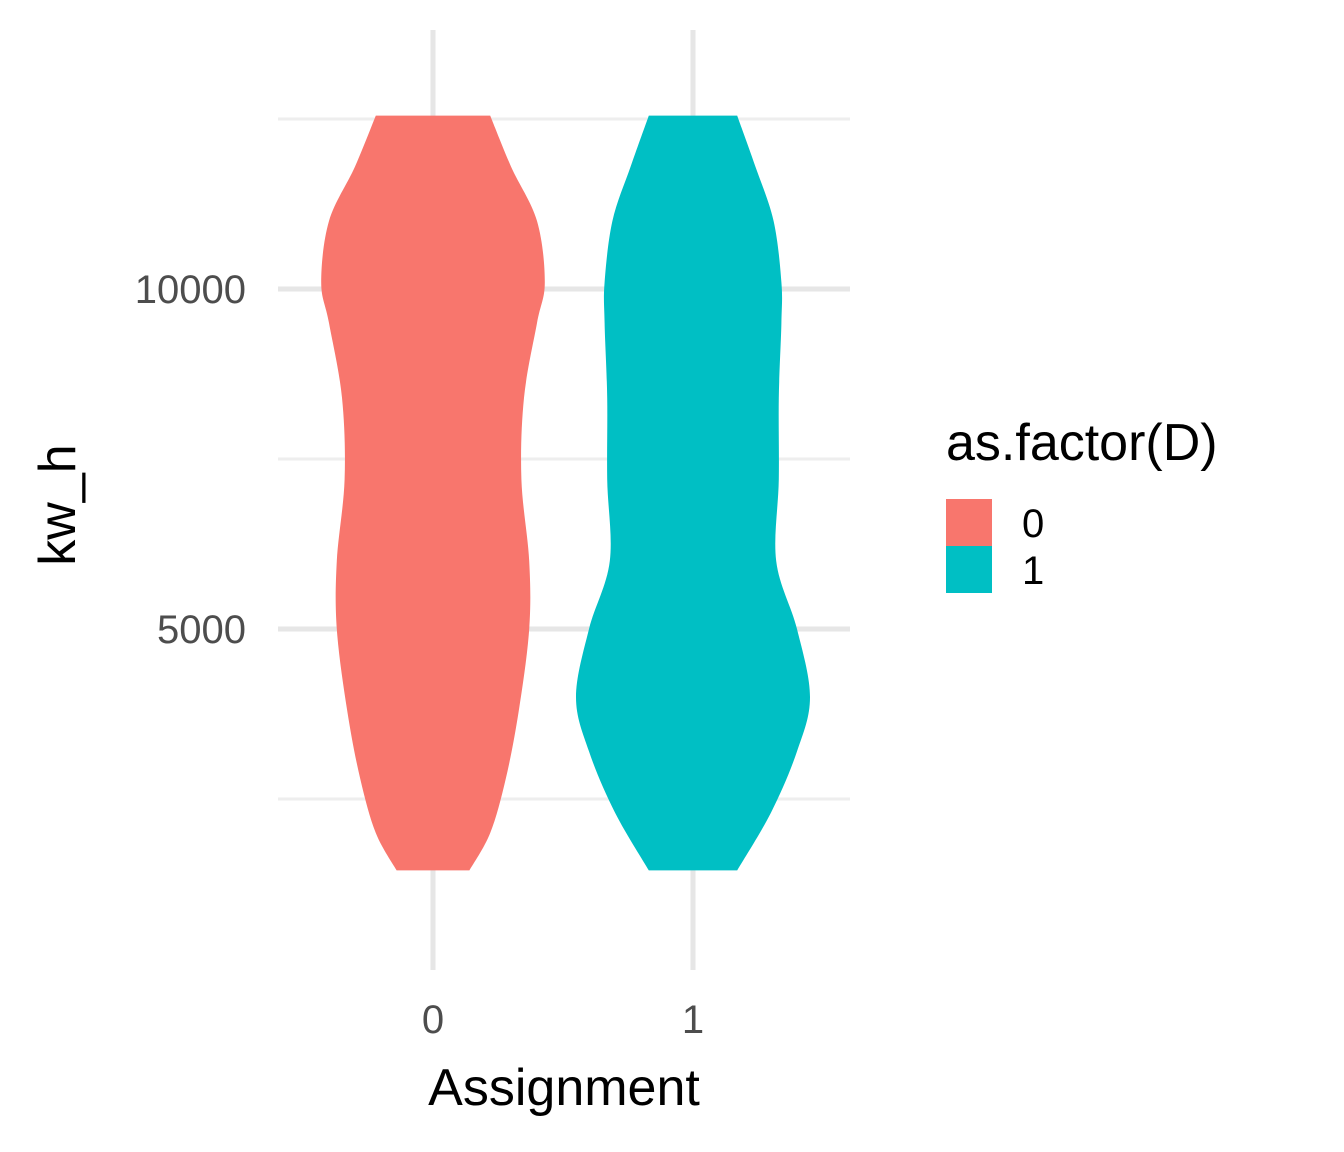  What do you see at coordinates (1082, 503) in the screenshot?
I see `legend: as.factor(D) 01` at bounding box center [1082, 503].